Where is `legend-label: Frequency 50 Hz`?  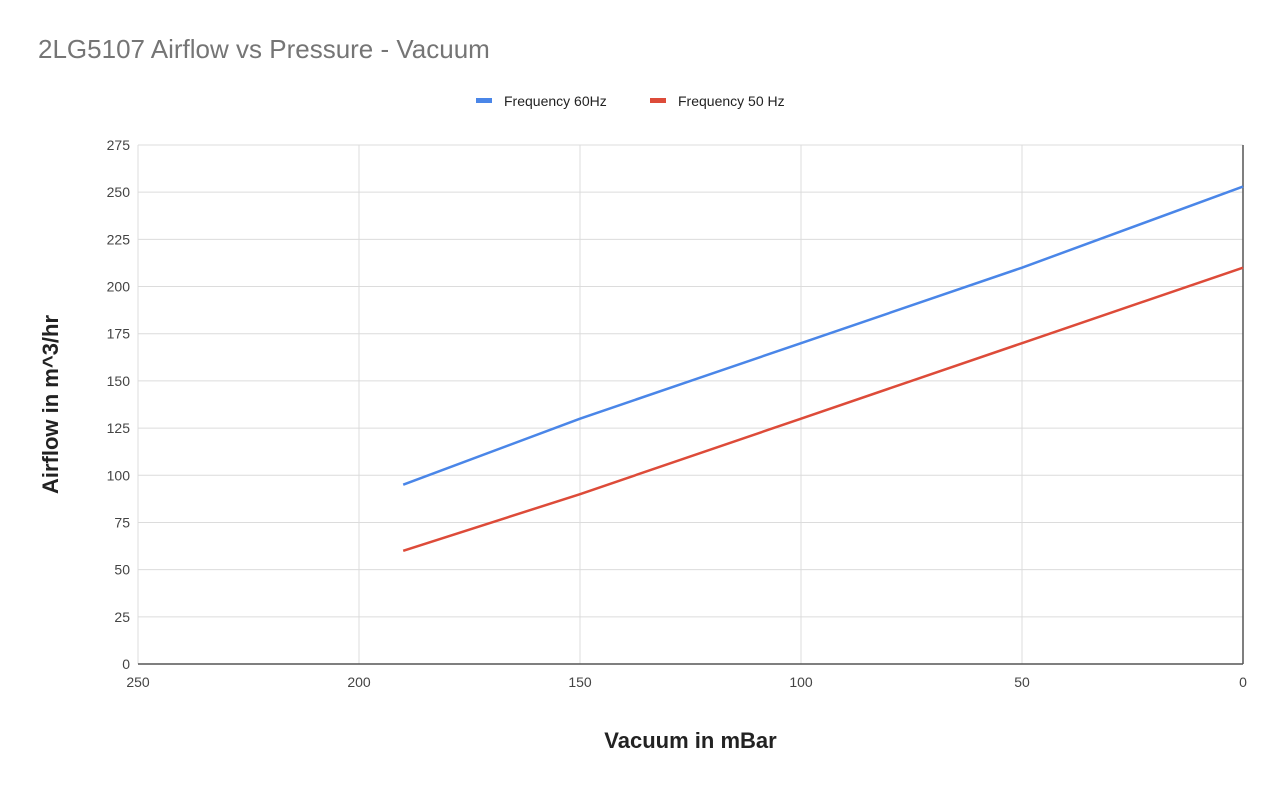
legend-label: Frequency 50 Hz is located at coordinates (731, 101).